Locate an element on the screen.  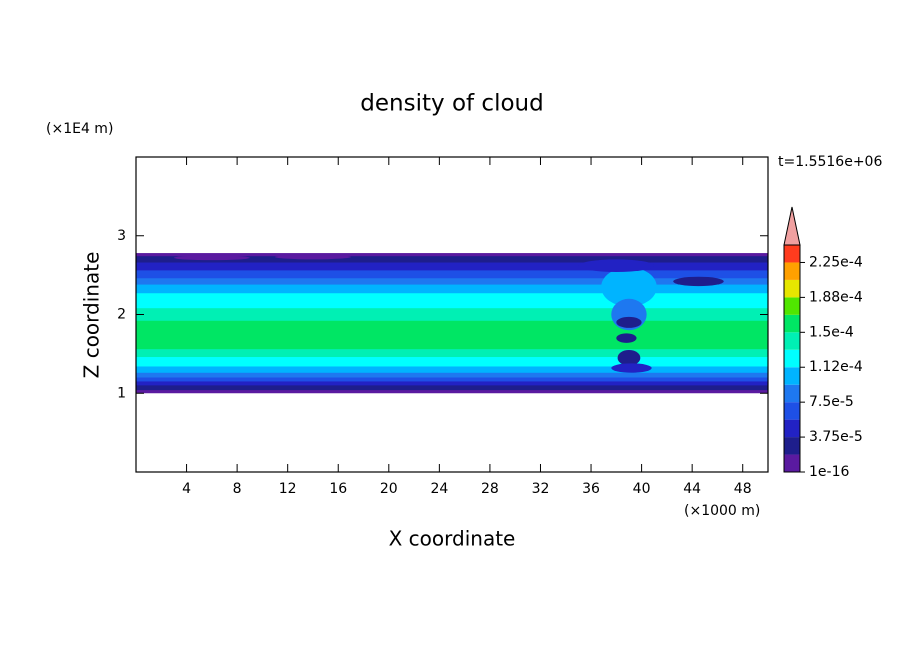
colorbar-extend is located at coordinates (792, 226).